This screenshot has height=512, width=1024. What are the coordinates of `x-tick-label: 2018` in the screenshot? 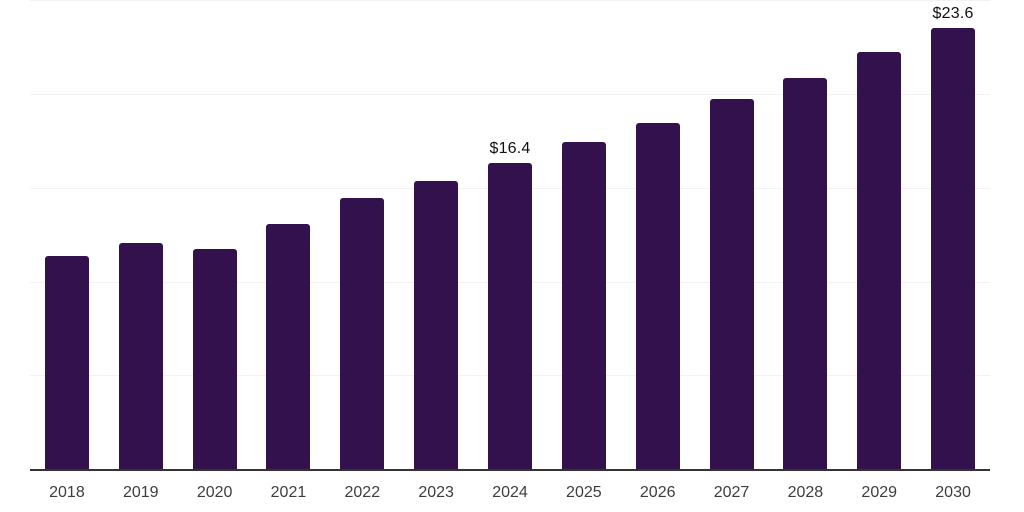 It's located at (67, 492).